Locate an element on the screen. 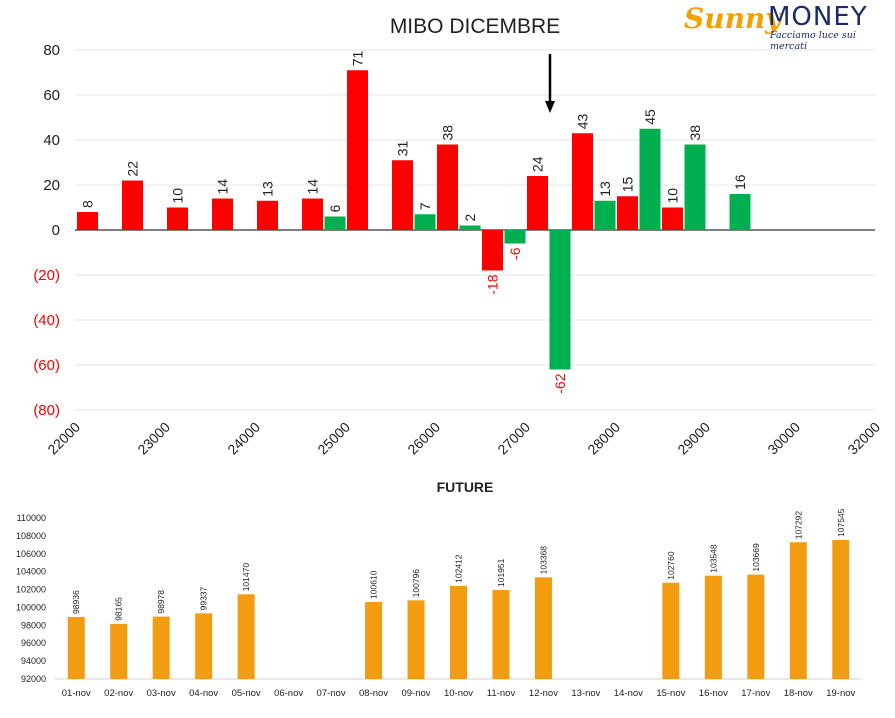 Image resolution: width=895 pixels, height=718 pixels. future-data-label: 103548 is located at coordinates (713, 558).